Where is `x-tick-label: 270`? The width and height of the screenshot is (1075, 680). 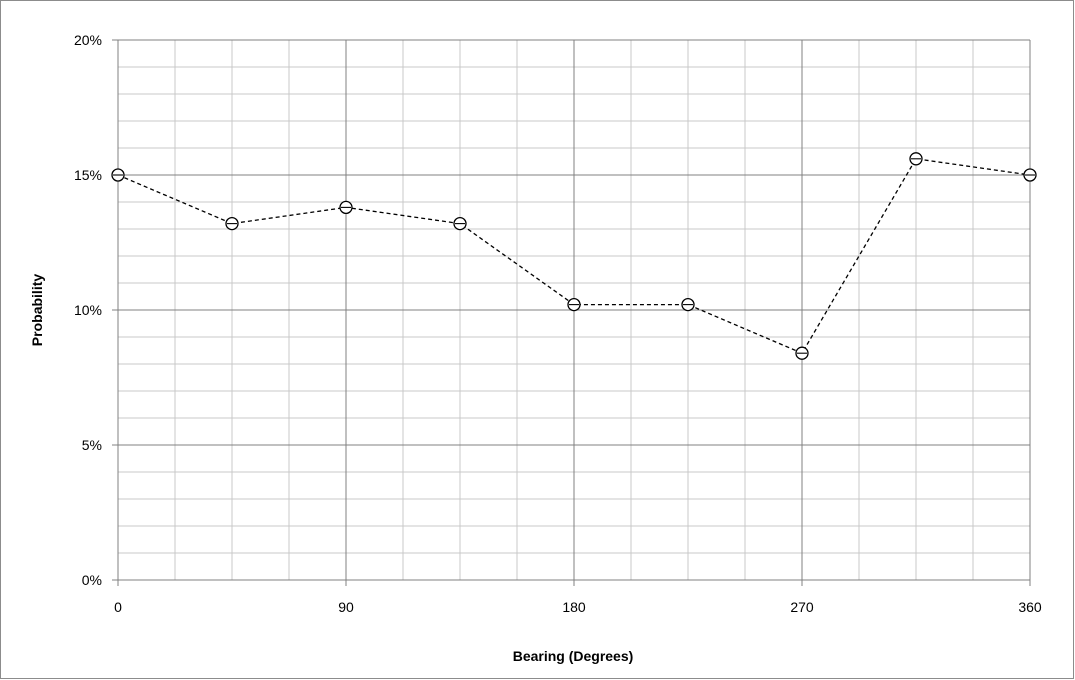 x-tick-label: 270 is located at coordinates (802, 607).